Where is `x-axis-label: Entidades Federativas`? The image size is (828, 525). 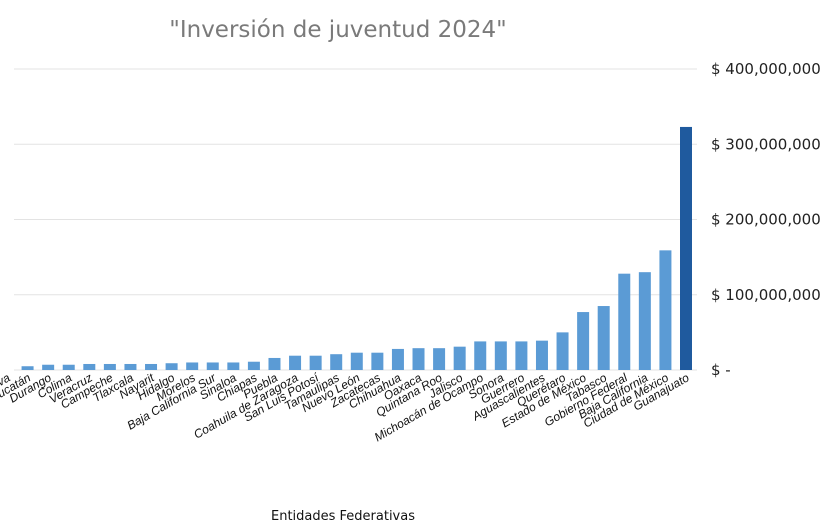 x-axis-label: Entidades Federativas is located at coordinates (343, 516).